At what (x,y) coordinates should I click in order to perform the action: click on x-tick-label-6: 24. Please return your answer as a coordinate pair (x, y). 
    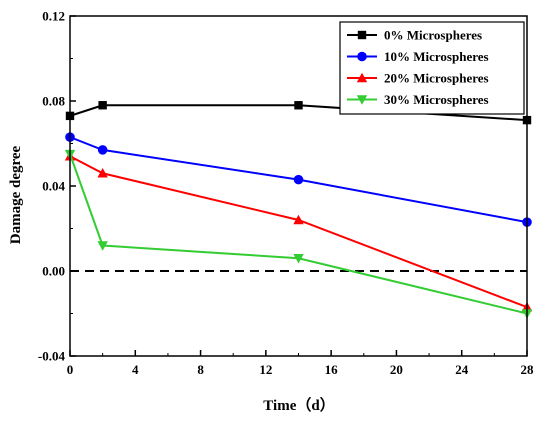
    Looking at the image, I should click on (462, 369).